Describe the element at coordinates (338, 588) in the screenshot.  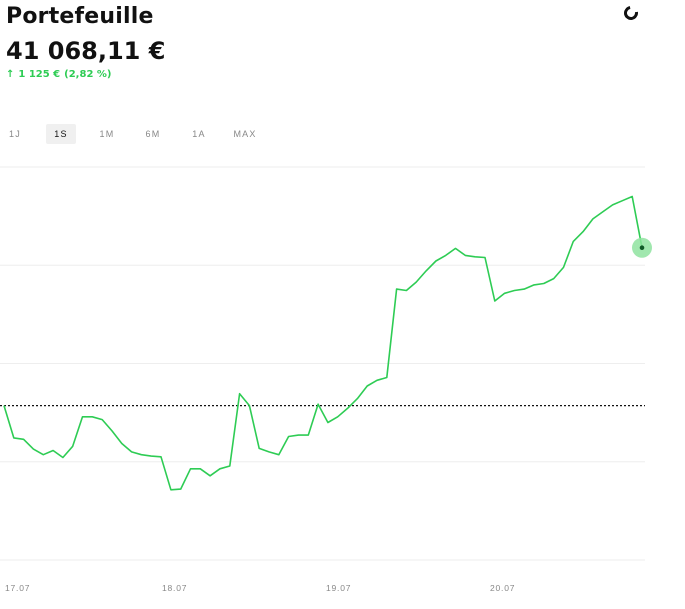
I see `x-tick-label: 19.07` at that location.